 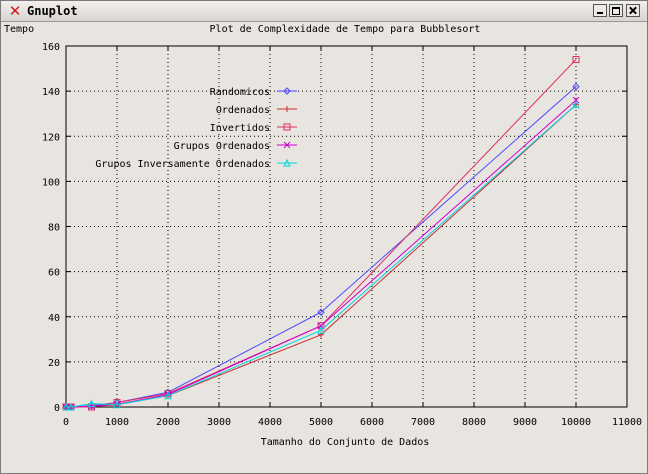 I want to click on minimize-button, so click(x=600, y=10).